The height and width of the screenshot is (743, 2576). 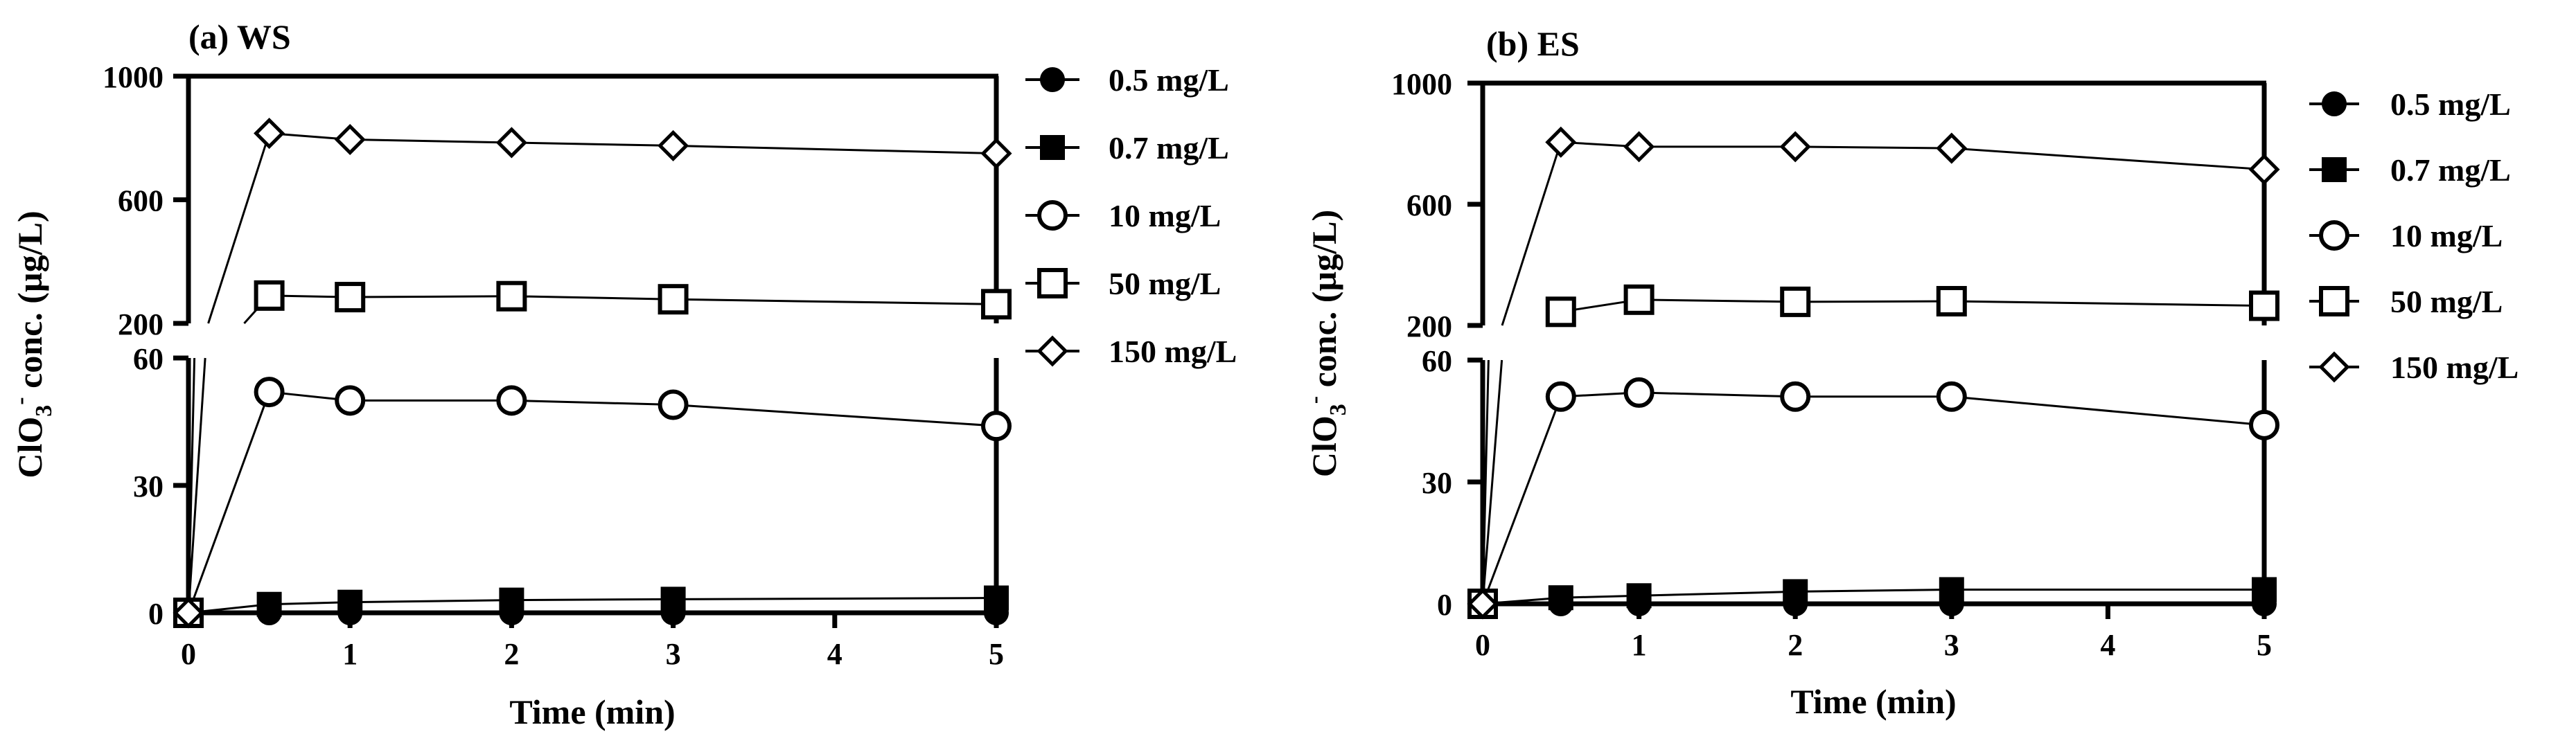 What do you see at coordinates (148, 486) in the screenshot?
I see `y-tick-label: 30` at bounding box center [148, 486].